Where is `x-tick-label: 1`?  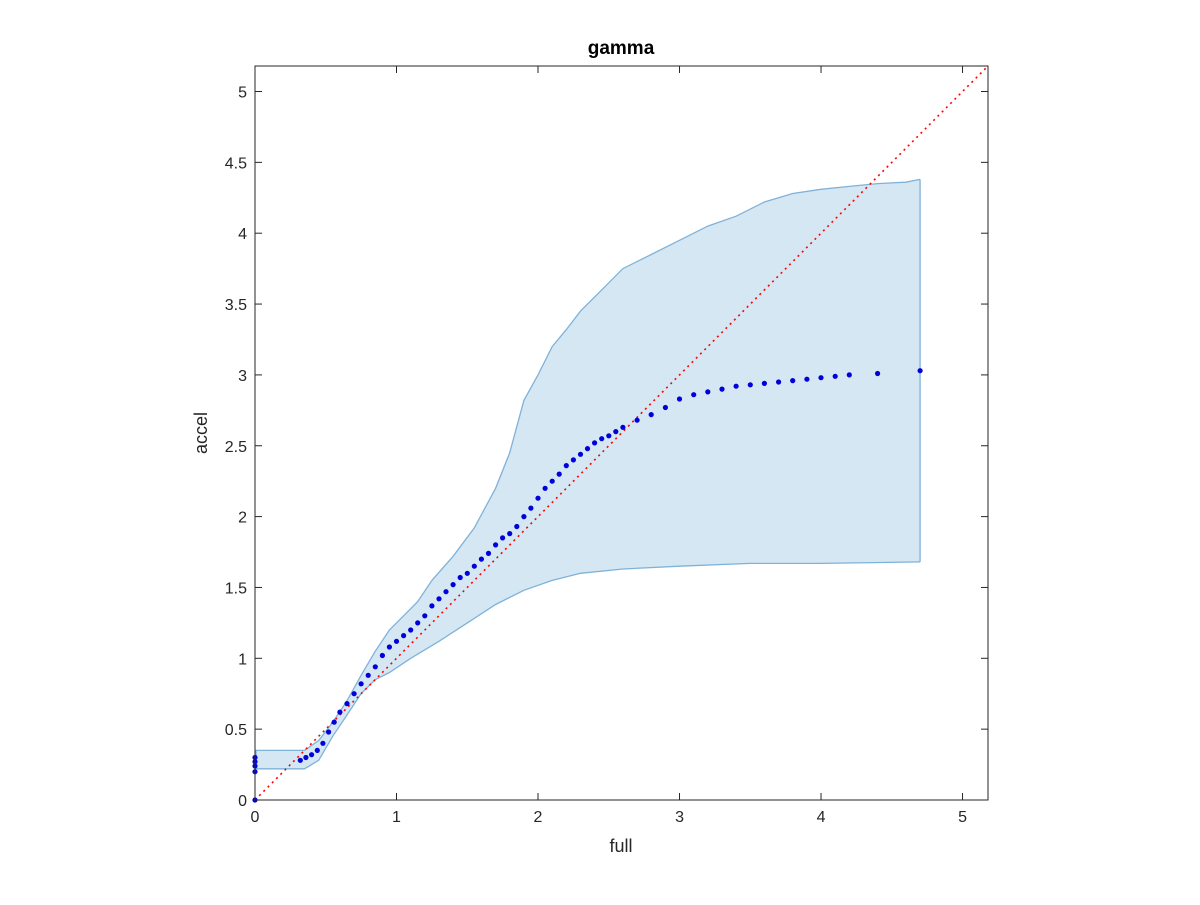 x-tick-label: 1 is located at coordinates (396, 817).